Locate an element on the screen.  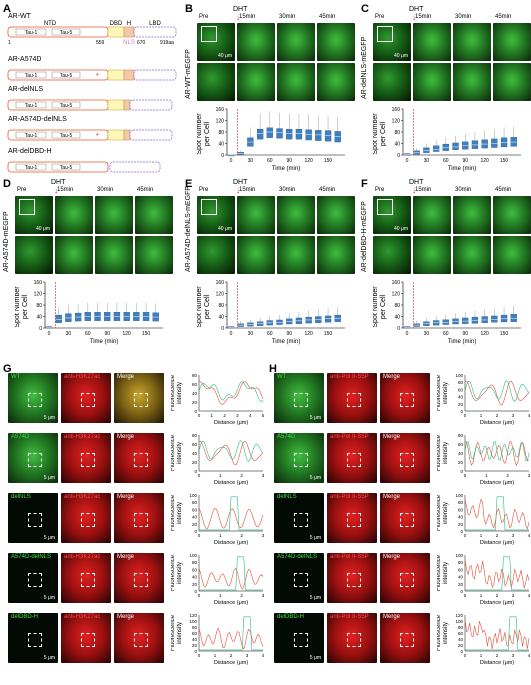
x-tick-label: 150 is located at coordinates (146, 334).